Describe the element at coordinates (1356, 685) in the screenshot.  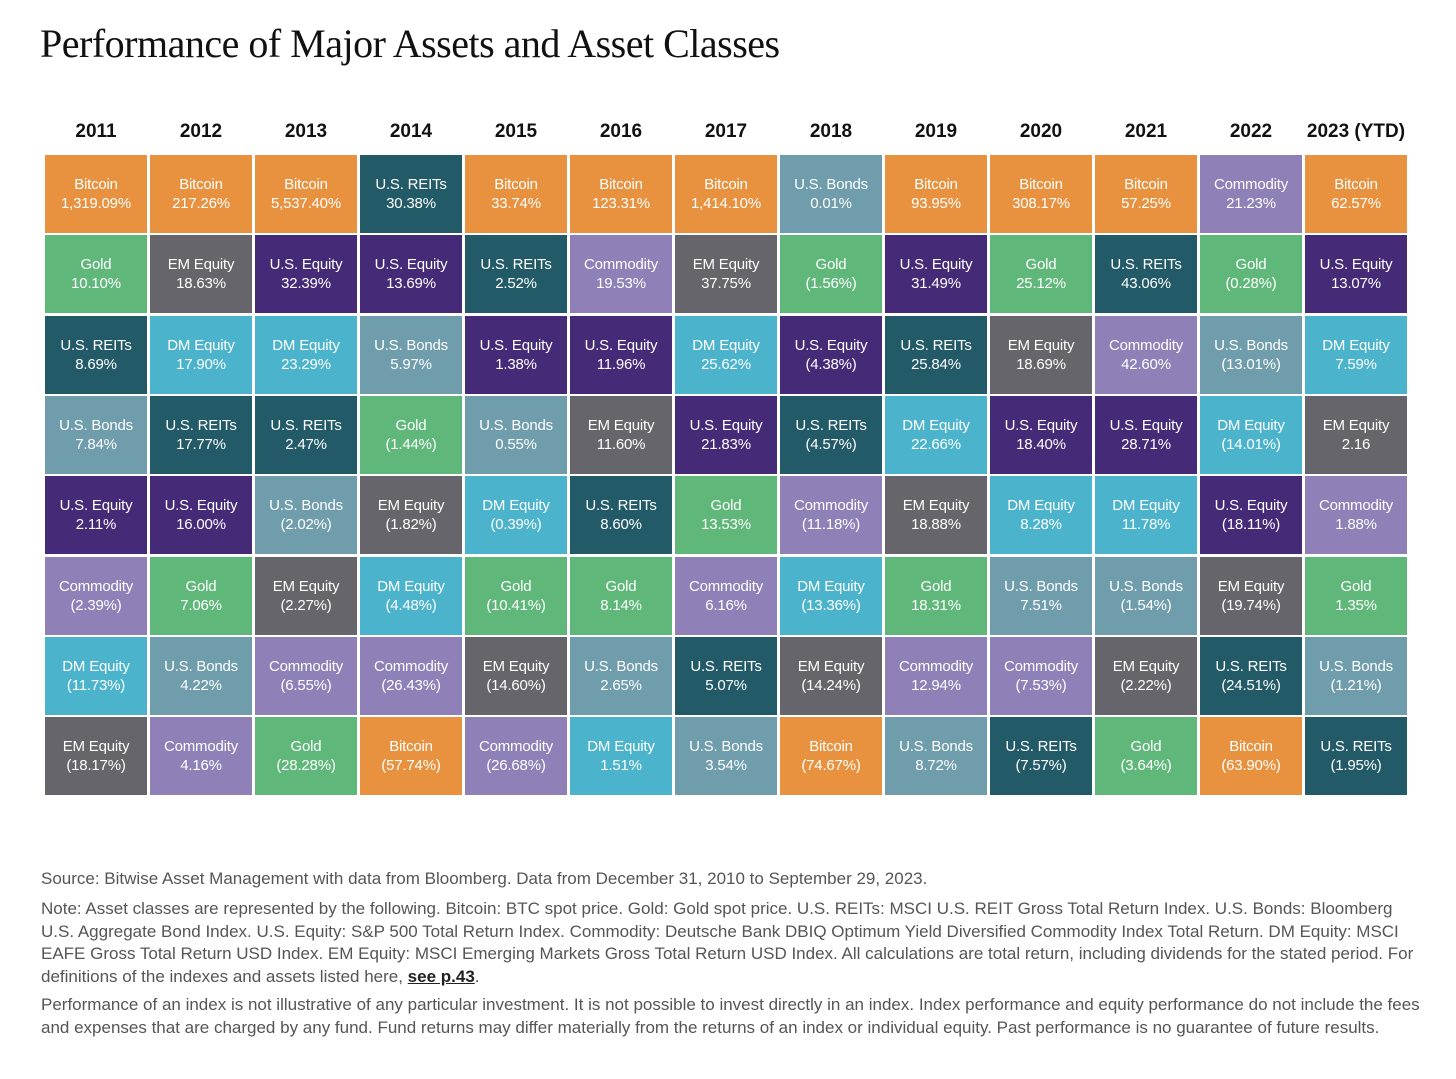
I see `asset-return: (1.21%)` at that location.